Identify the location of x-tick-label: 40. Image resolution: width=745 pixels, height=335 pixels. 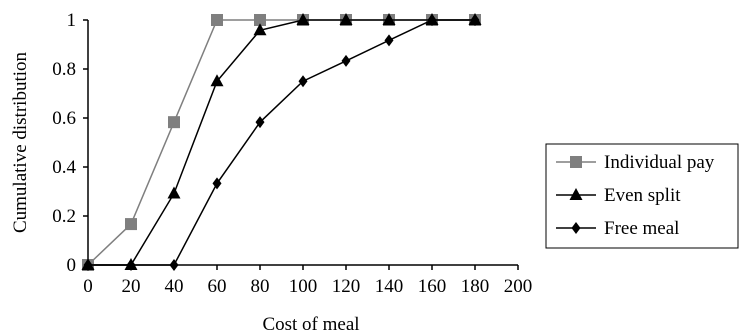
(174, 286).